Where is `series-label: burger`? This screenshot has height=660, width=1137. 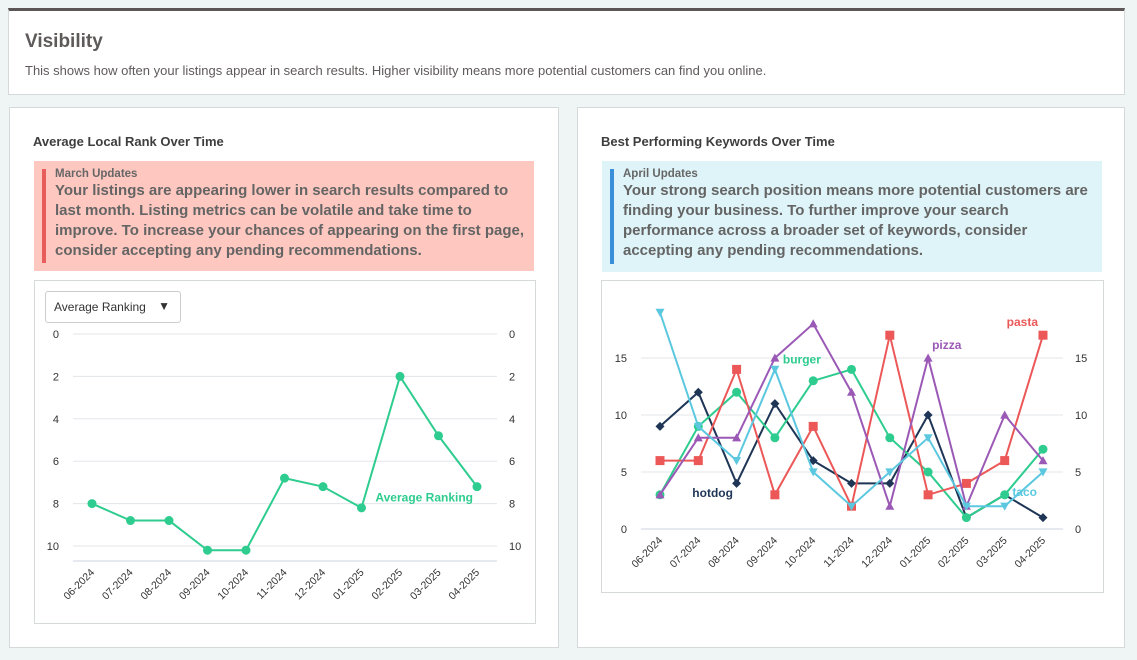
series-label: burger is located at coordinates (802, 360).